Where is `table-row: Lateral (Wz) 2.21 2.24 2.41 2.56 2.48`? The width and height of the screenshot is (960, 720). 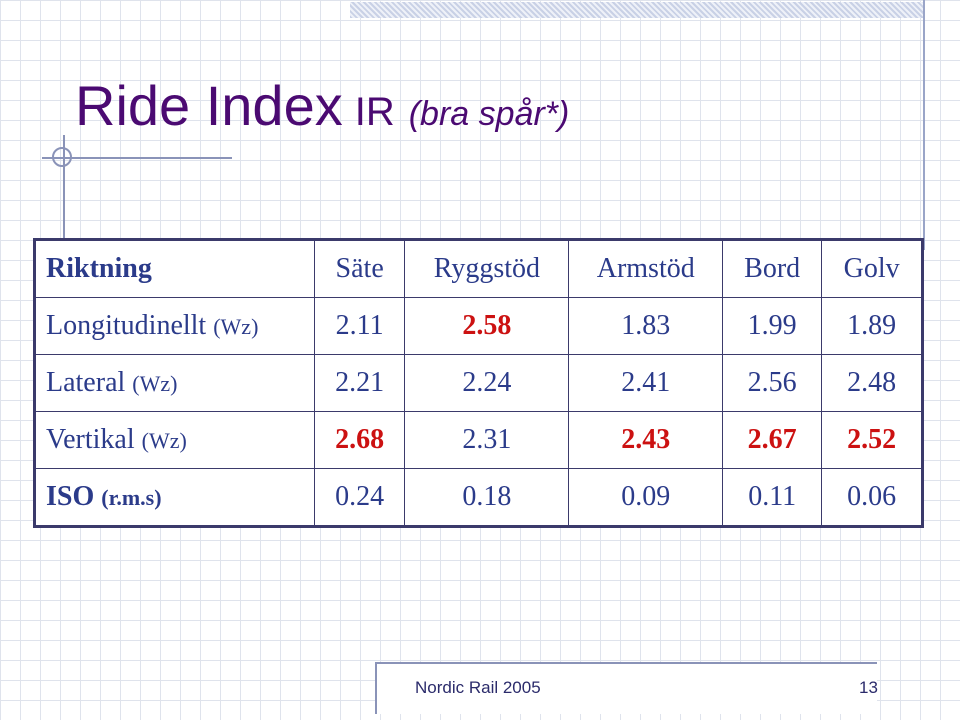 table-row: Lateral (Wz) 2.21 2.24 2.41 2.56 2.48 is located at coordinates (478, 383).